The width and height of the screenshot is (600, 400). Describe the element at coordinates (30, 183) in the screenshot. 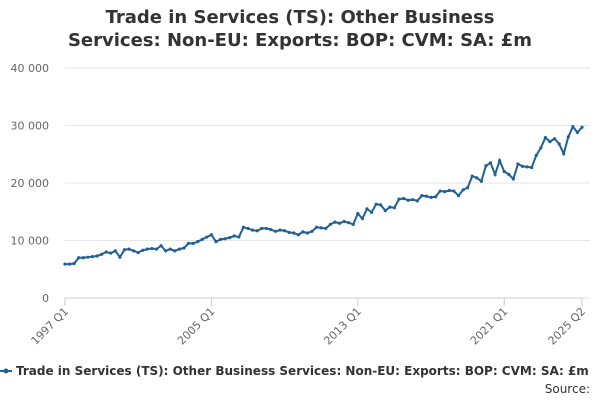

I see `y-tick-label: 20 000` at that location.